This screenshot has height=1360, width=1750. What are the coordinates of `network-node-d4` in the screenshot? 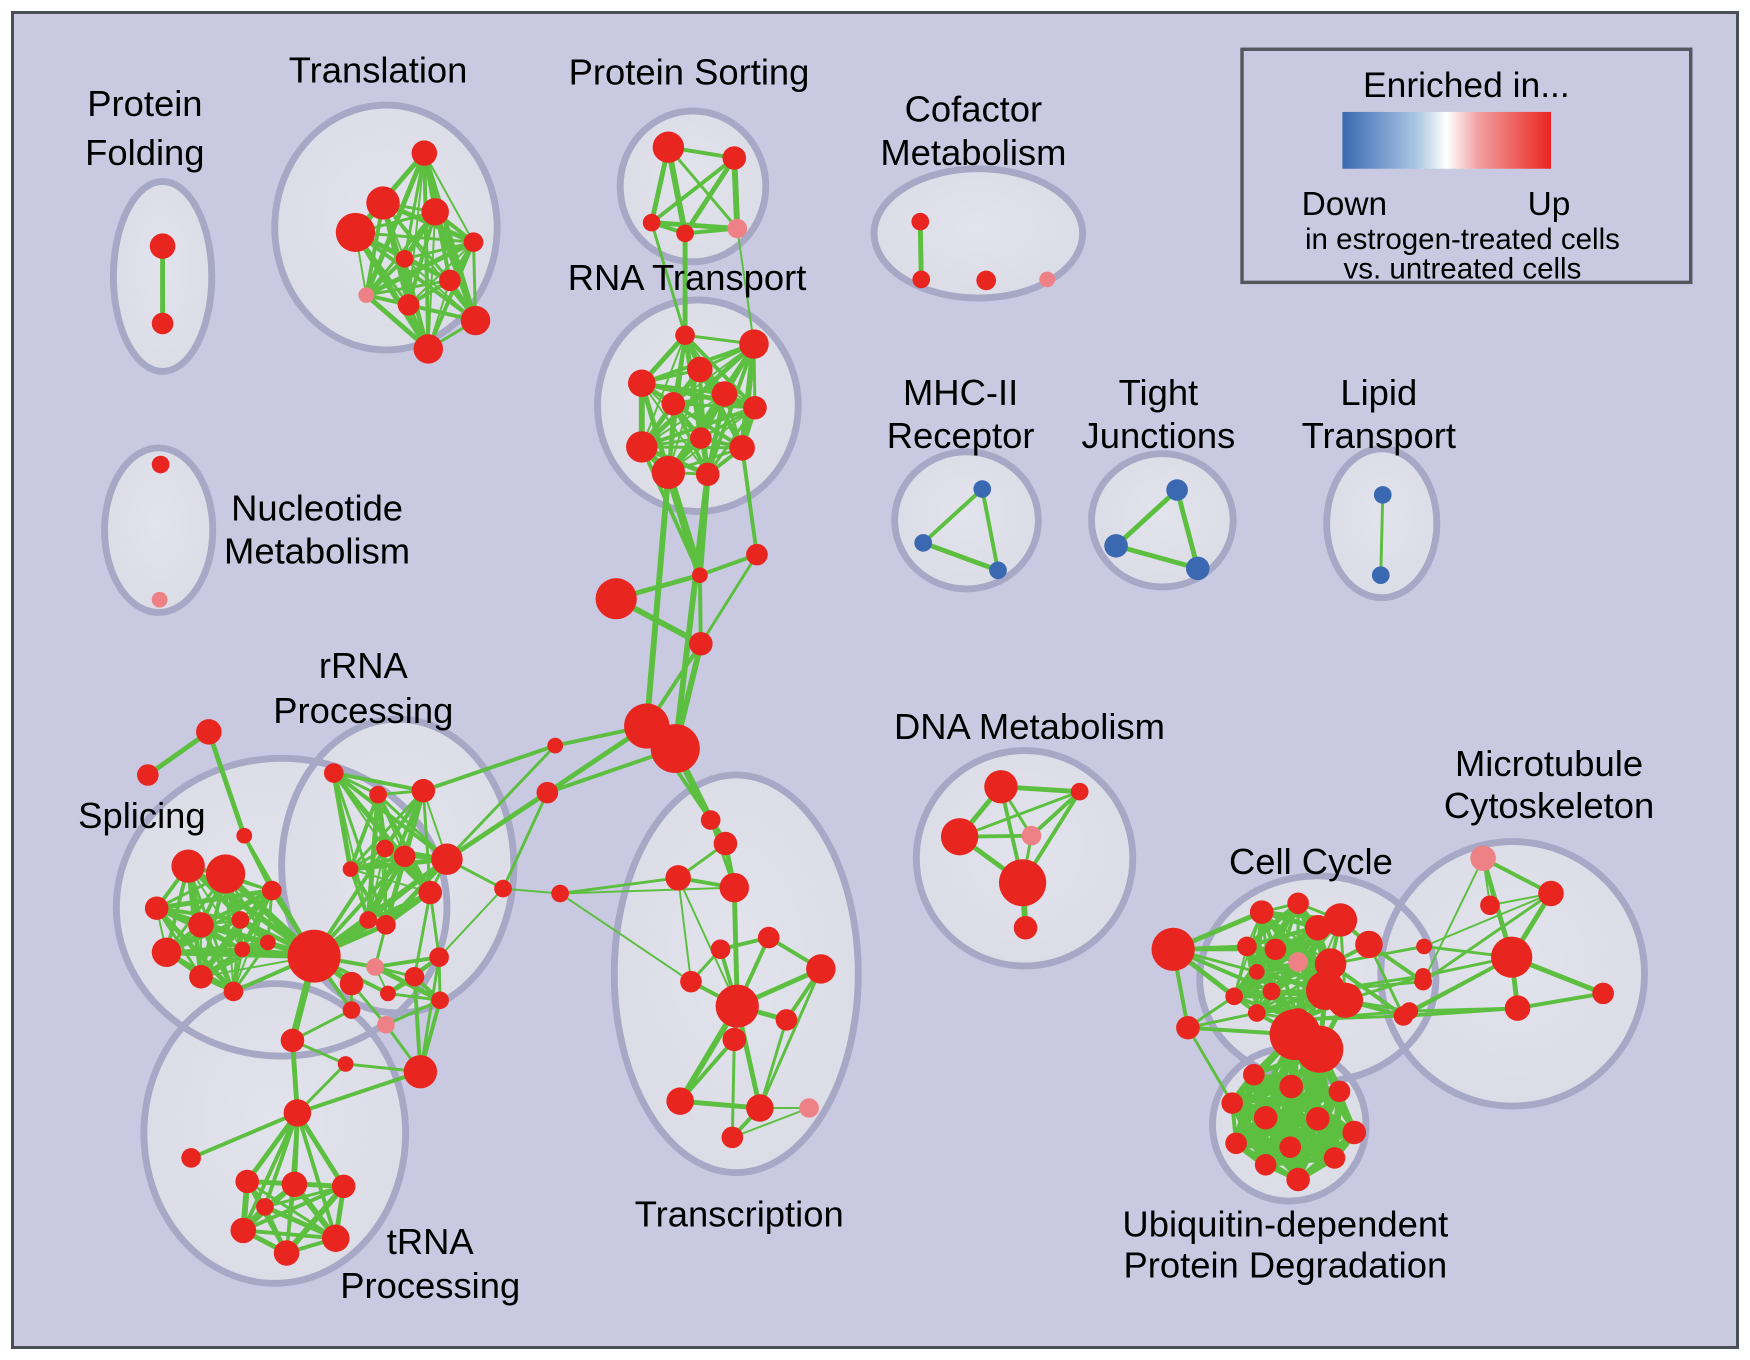 It's located at (1022, 883).